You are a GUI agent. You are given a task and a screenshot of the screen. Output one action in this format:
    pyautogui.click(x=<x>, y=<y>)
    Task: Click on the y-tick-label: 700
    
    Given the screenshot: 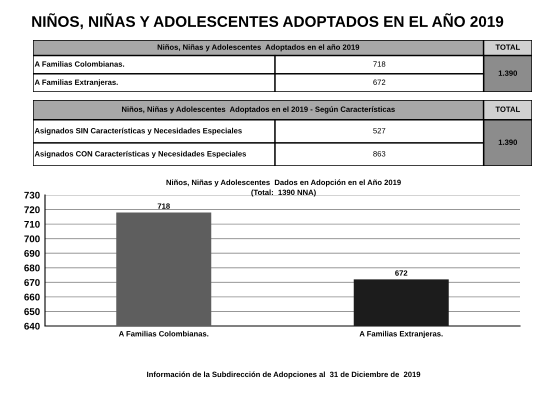 What is the action you would take?
    pyautogui.click(x=32, y=238)
    